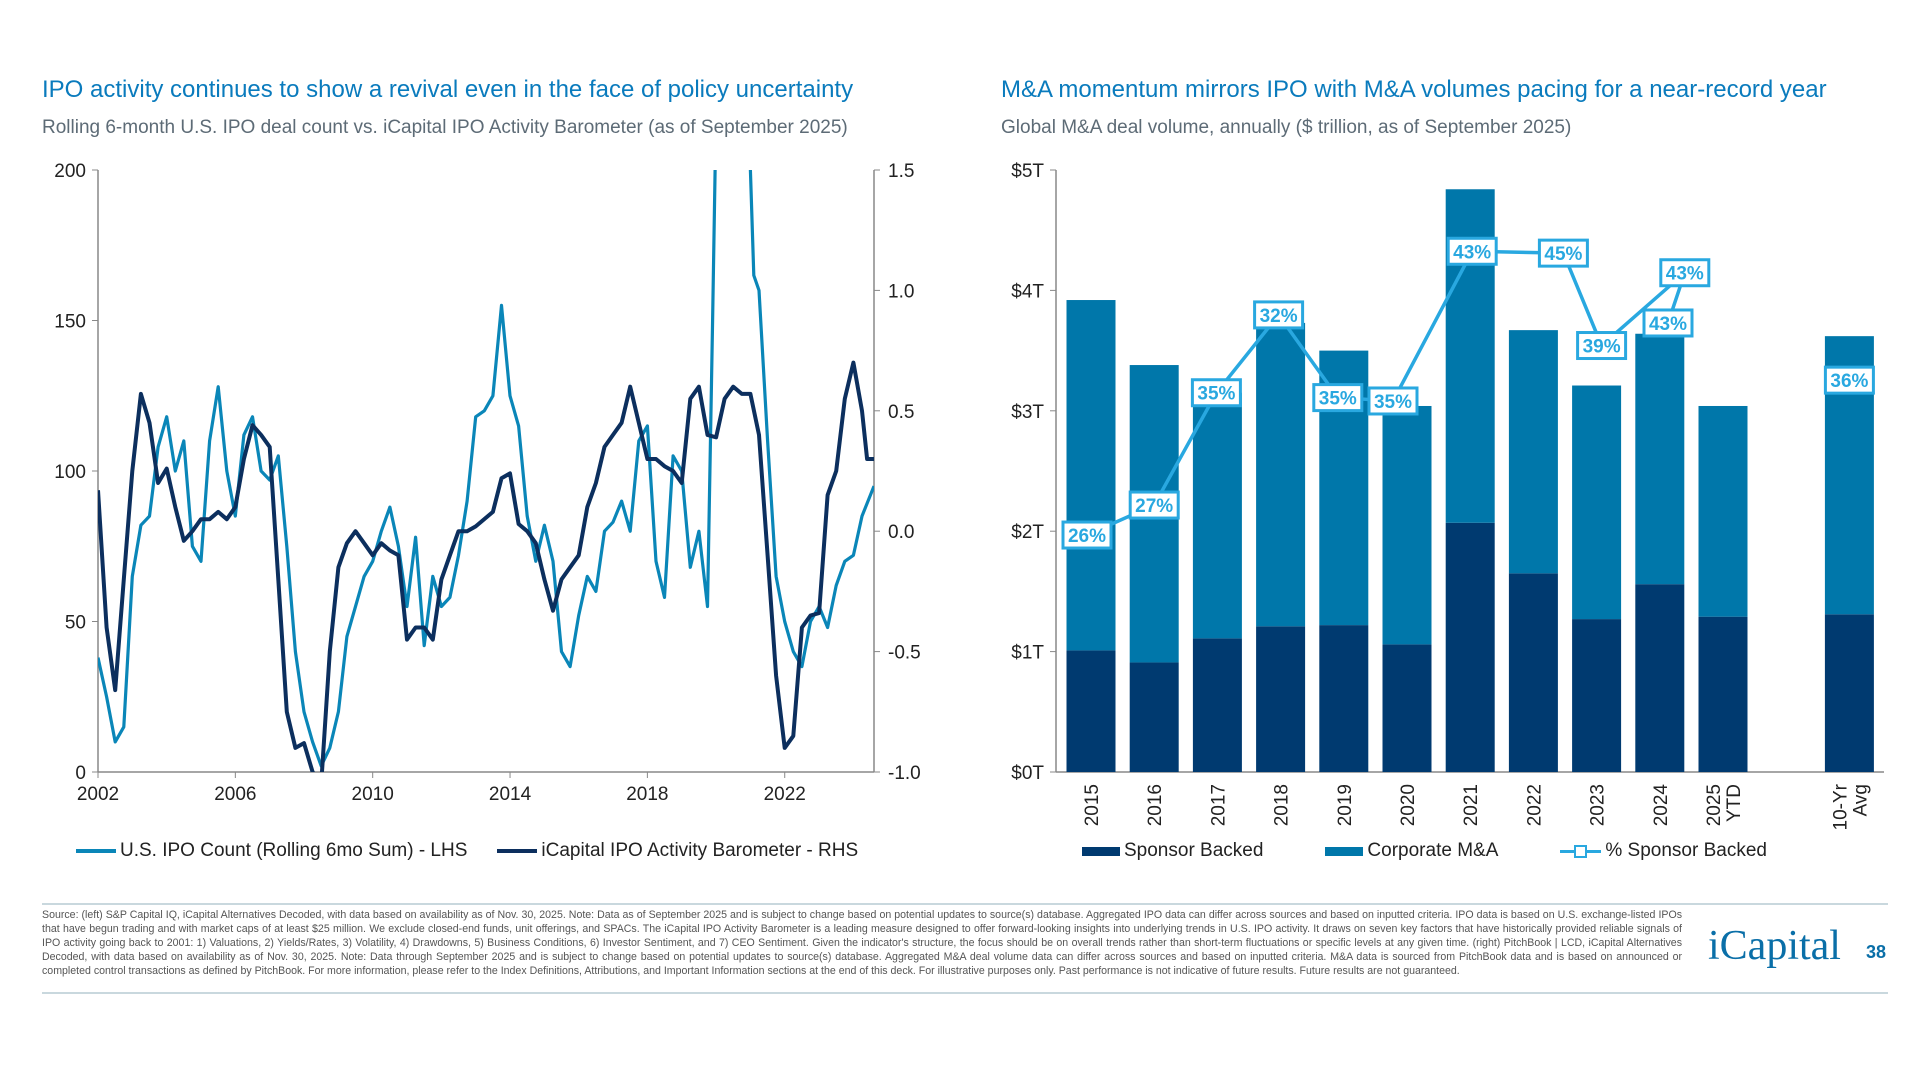 Image resolution: width=1920 pixels, height=1080 pixels. What do you see at coordinates (700, 850) in the screenshot?
I see `legend-label-barometer: iCapital IPO Activity Barometer - RHS` at bounding box center [700, 850].